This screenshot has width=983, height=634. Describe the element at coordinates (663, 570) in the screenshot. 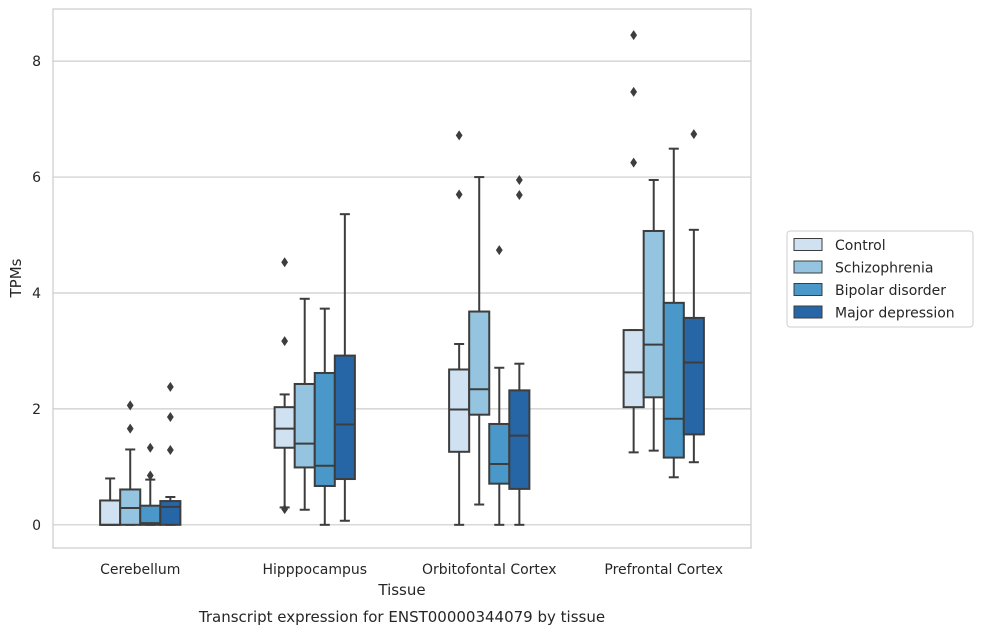

I see `x-tick-label: Prefrontal Cortex` at that location.